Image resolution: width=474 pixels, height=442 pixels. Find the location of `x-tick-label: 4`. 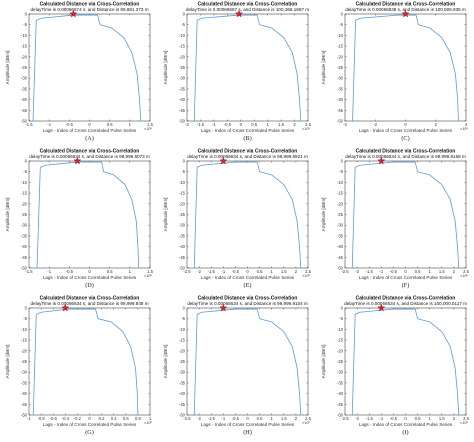

x-tick-label: 4 is located at coordinates (466, 124).